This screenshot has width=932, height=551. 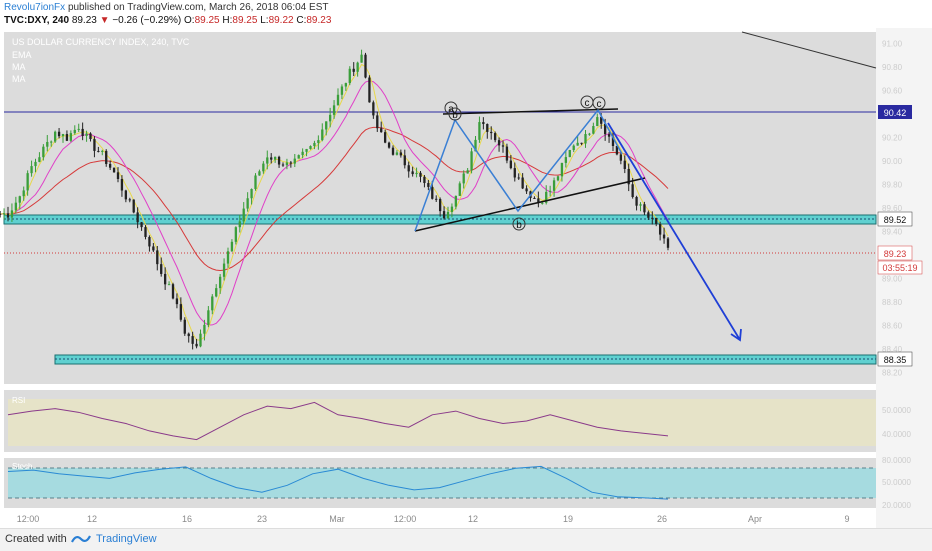 What do you see at coordinates (895, 220) in the screenshot?
I see `support-badge-text: 89.52` at bounding box center [895, 220].